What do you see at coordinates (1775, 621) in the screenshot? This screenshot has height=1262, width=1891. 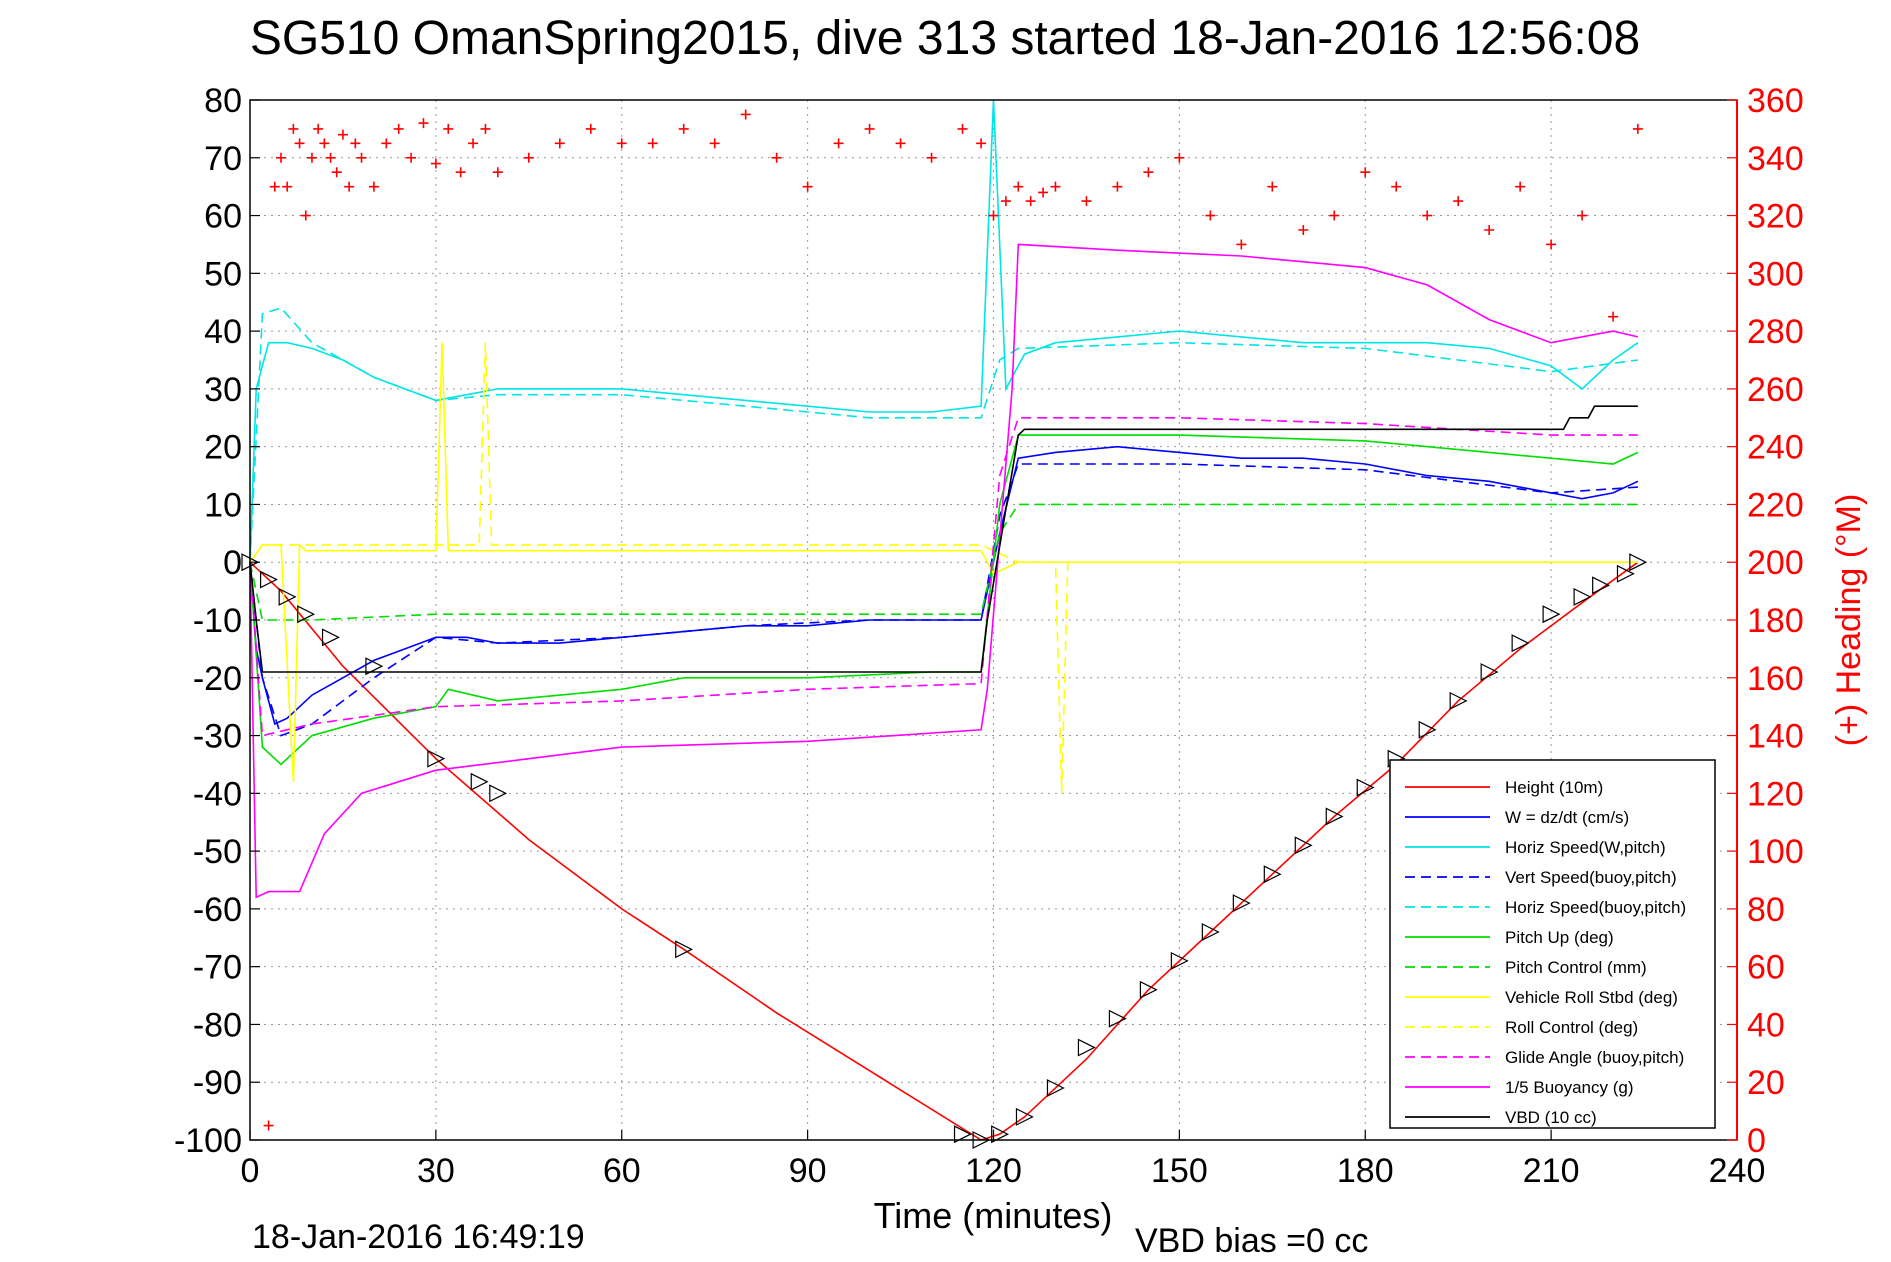 I see `y-right-tick-label: 180` at bounding box center [1775, 621].